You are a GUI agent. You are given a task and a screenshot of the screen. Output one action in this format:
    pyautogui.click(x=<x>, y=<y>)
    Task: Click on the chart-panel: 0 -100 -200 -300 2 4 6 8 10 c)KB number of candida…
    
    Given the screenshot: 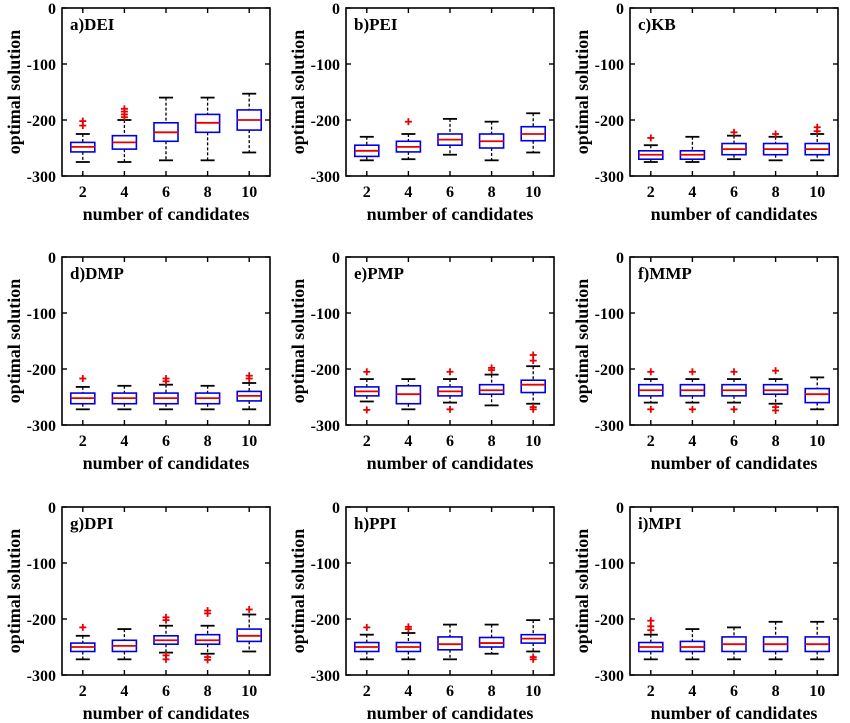 What is the action you would take?
    pyautogui.click(x=705, y=112)
    